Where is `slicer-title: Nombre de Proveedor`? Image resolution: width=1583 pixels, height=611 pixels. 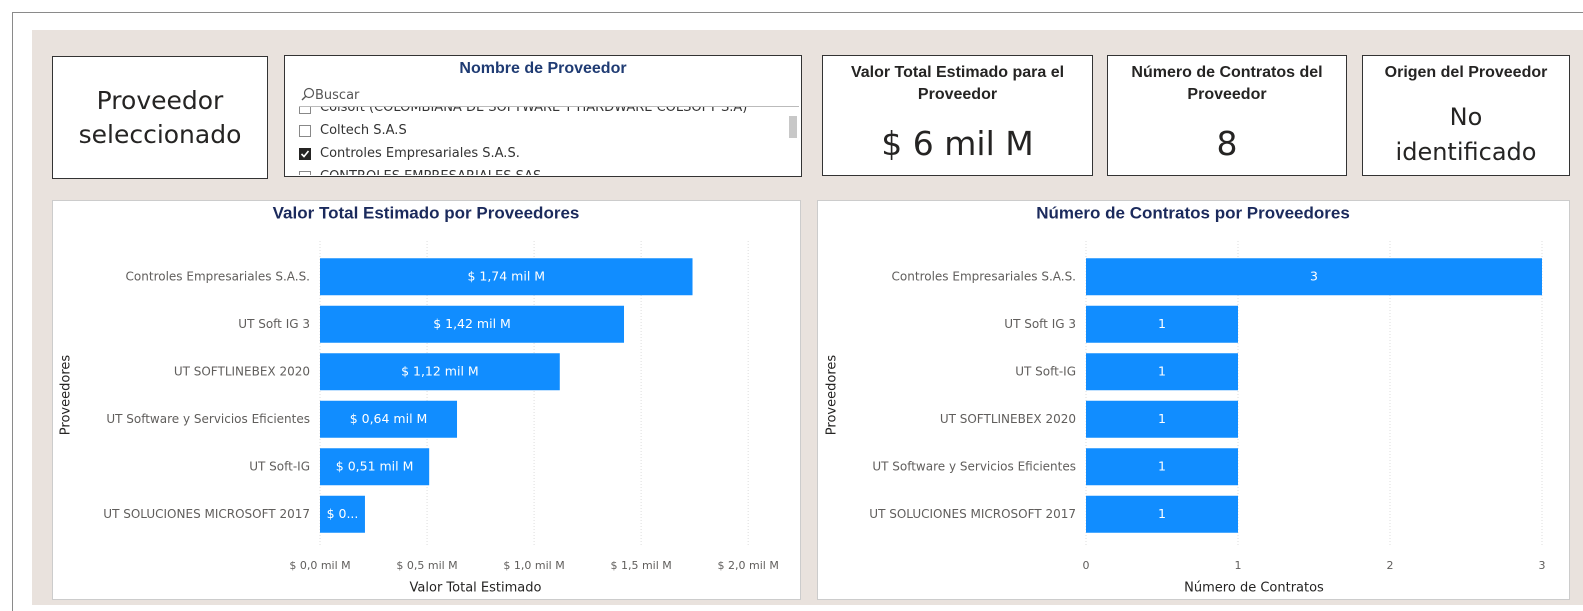
slicer-title: Nombre de Proveedor is located at coordinates (543, 68).